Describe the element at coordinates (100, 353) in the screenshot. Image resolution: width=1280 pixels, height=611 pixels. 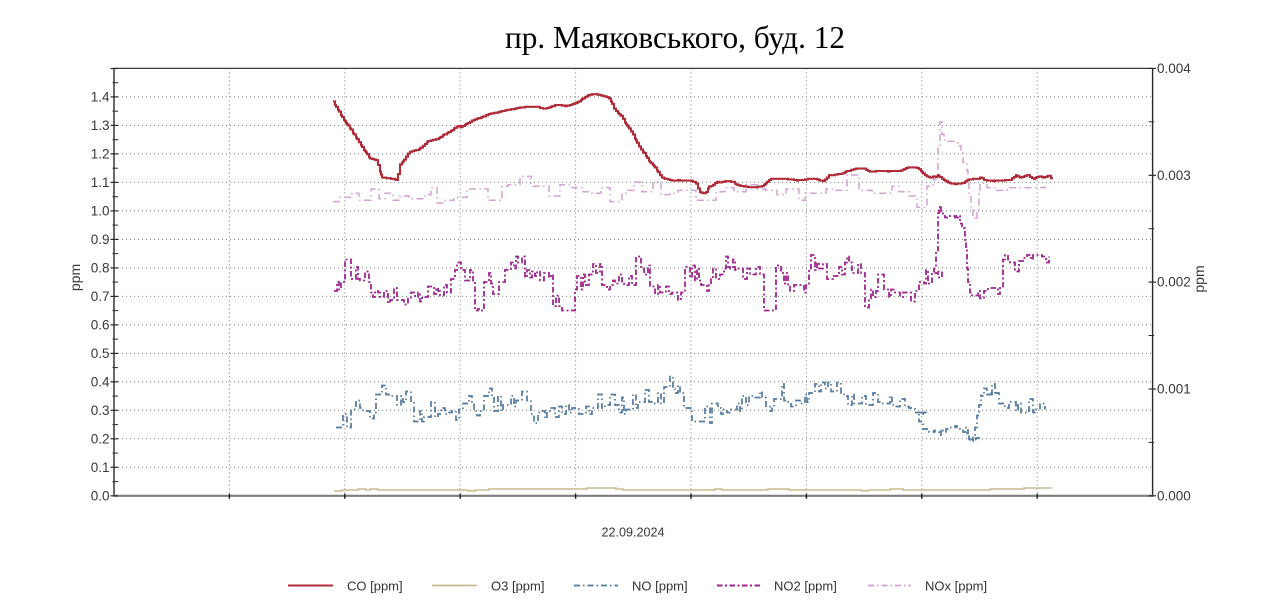
I see `svg-text: 0.5` at that location.